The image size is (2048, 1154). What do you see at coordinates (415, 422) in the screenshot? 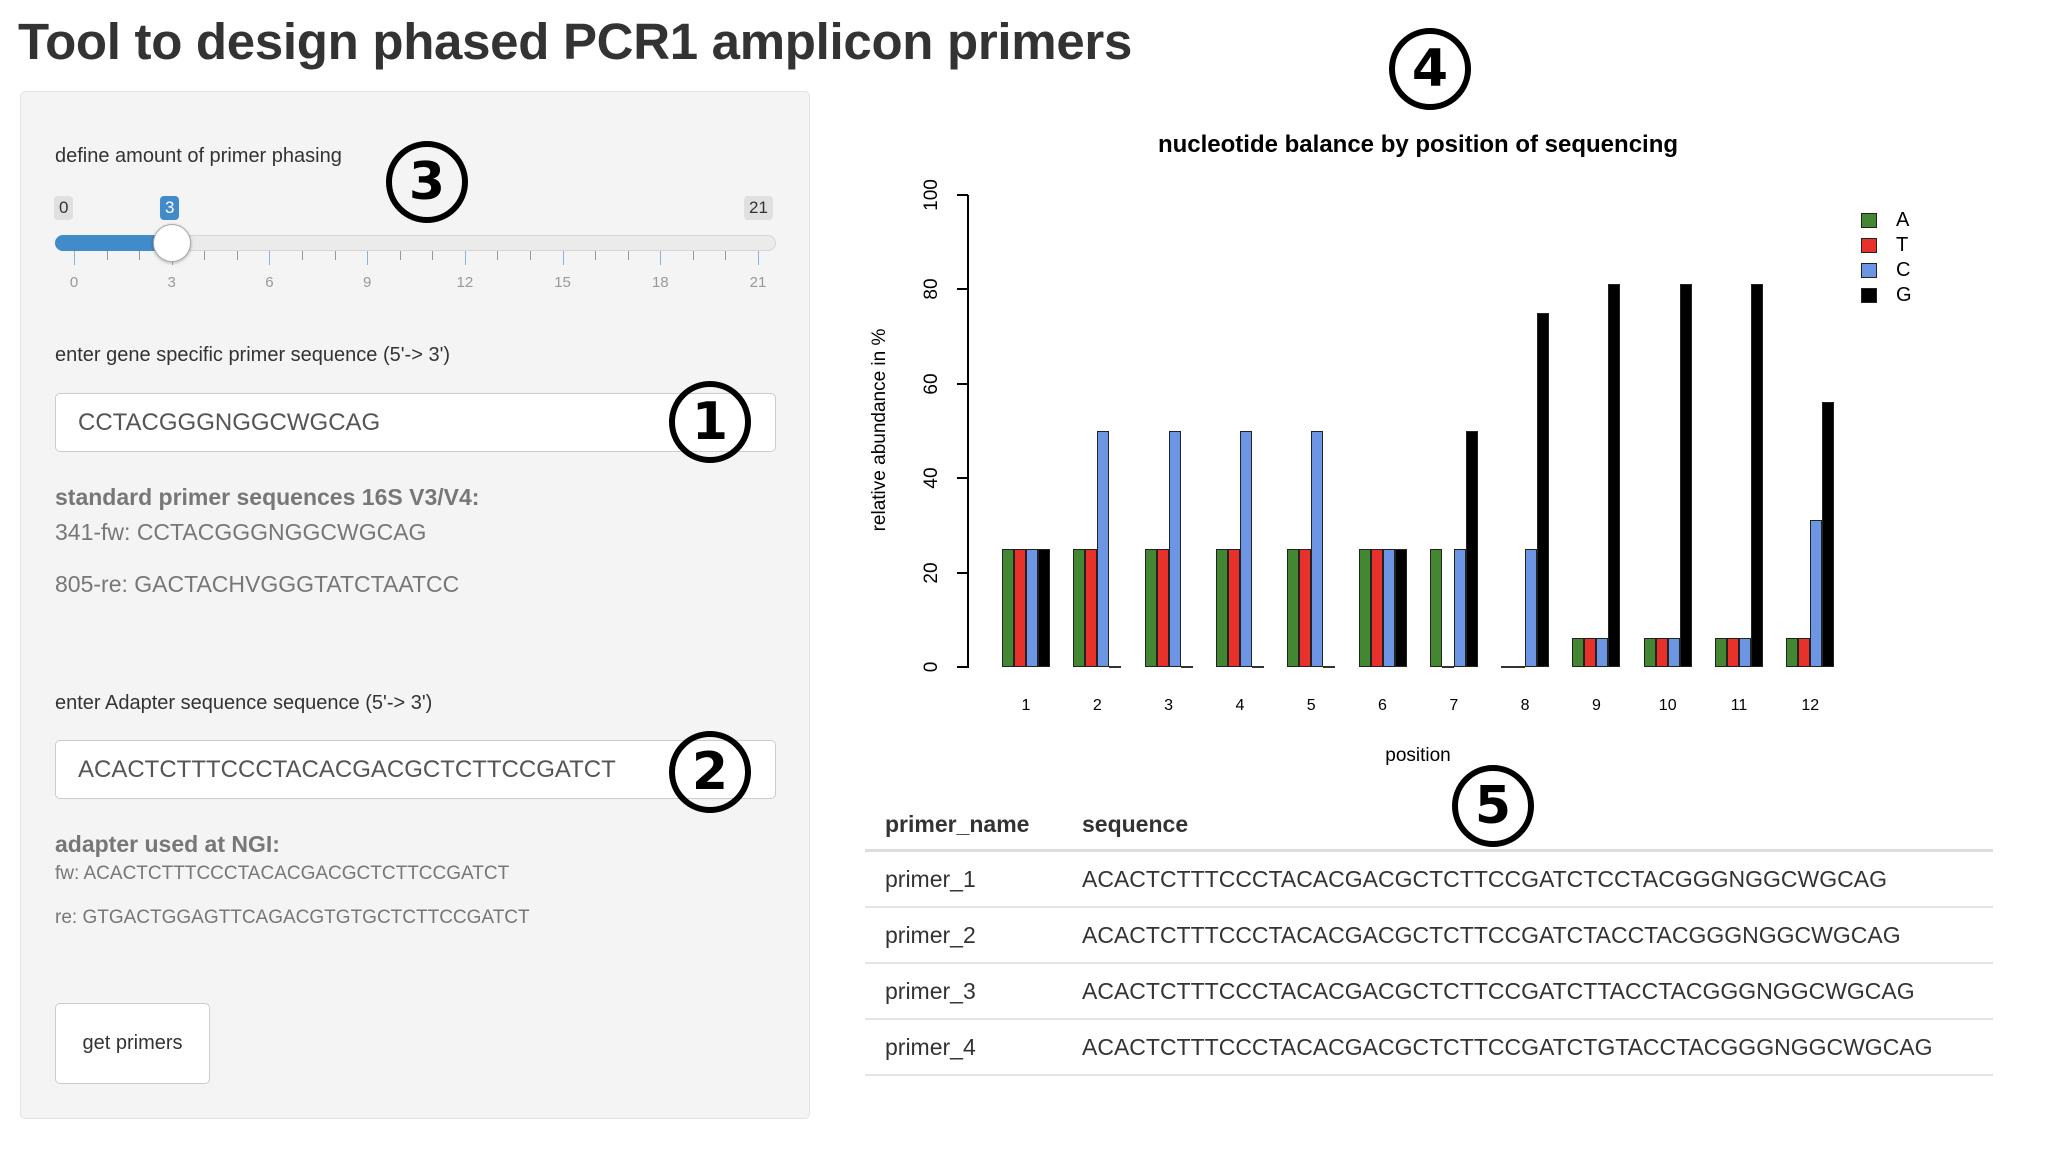
I see `gene-primer-input` at bounding box center [415, 422].